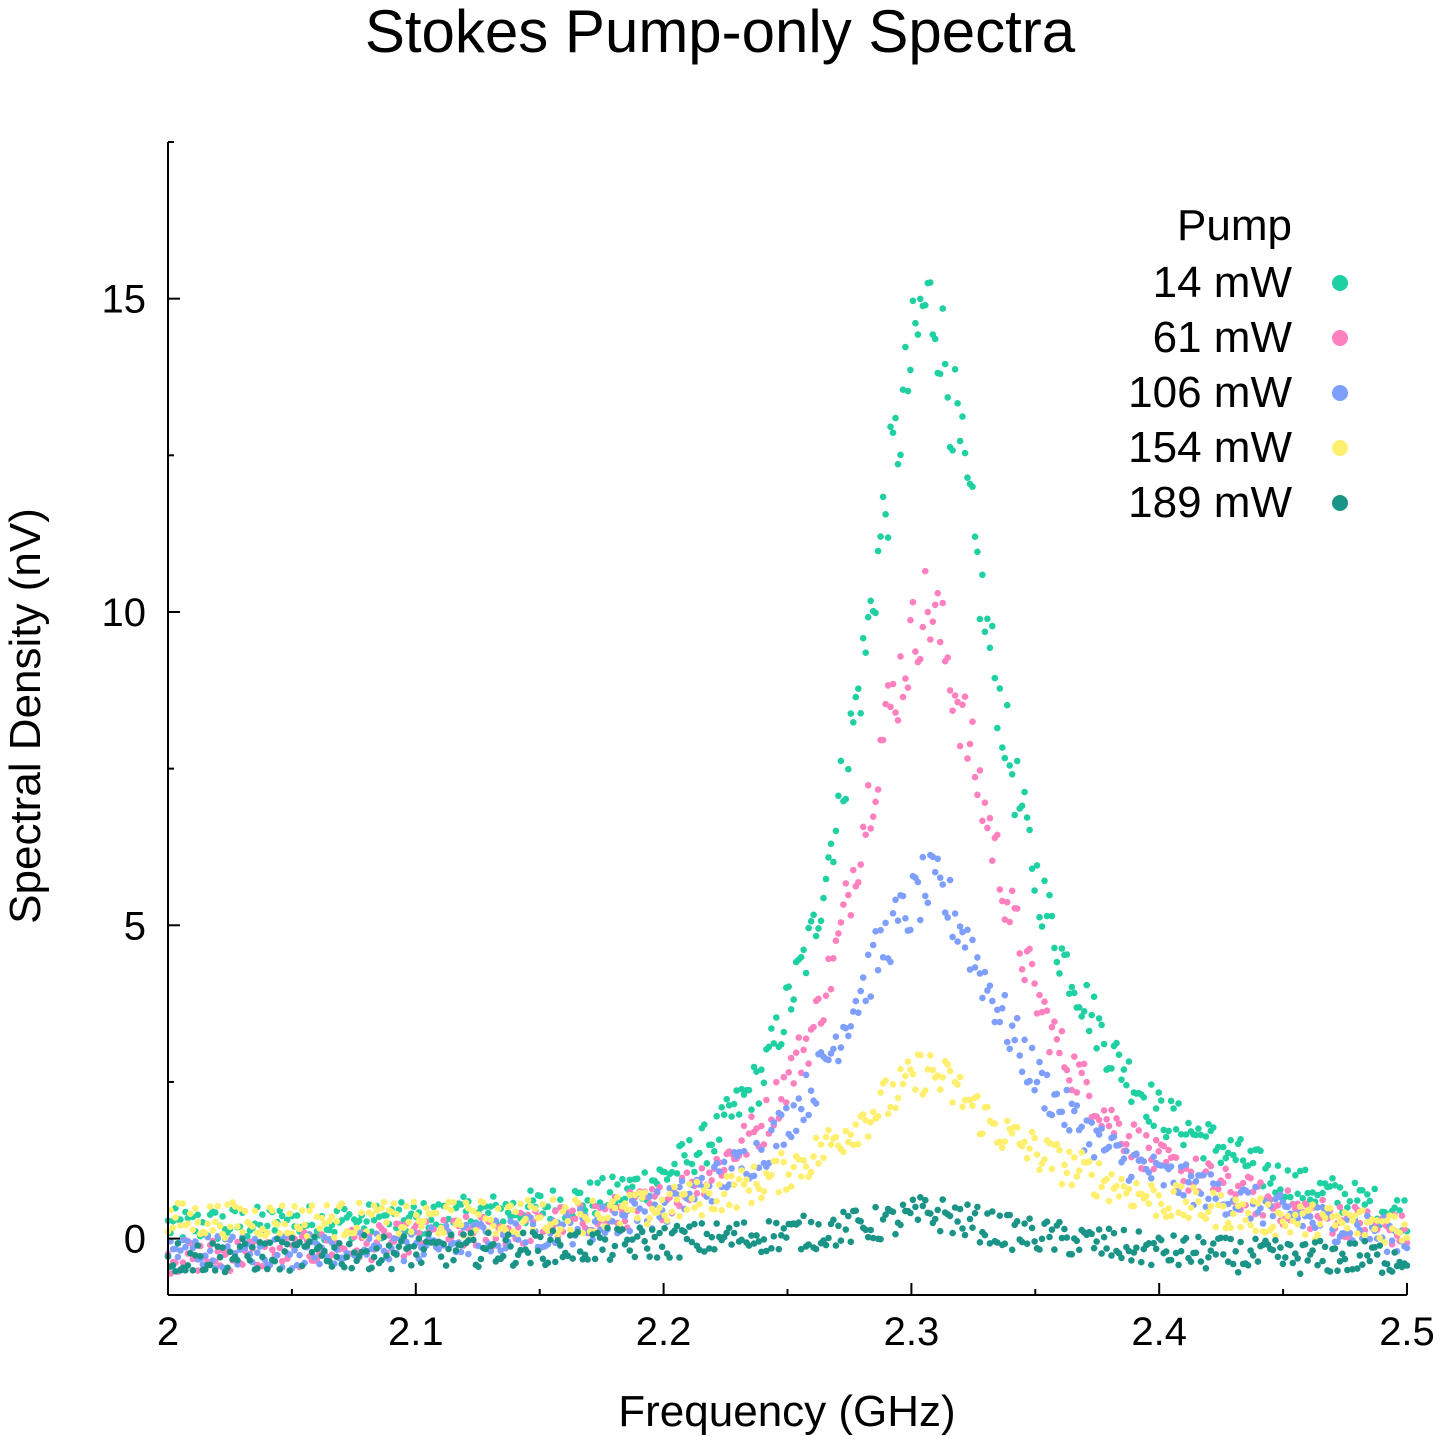 This screenshot has width=1440, height=1440. What do you see at coordinates (124, 300) in the screenshot?
I see `y-tick-label: 15` at bounding box center [124, 300].